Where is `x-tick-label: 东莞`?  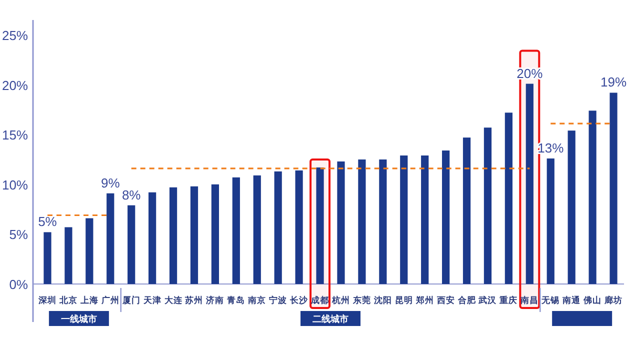
x-tick-label: 东莞 is located at coordinates (361, 300).